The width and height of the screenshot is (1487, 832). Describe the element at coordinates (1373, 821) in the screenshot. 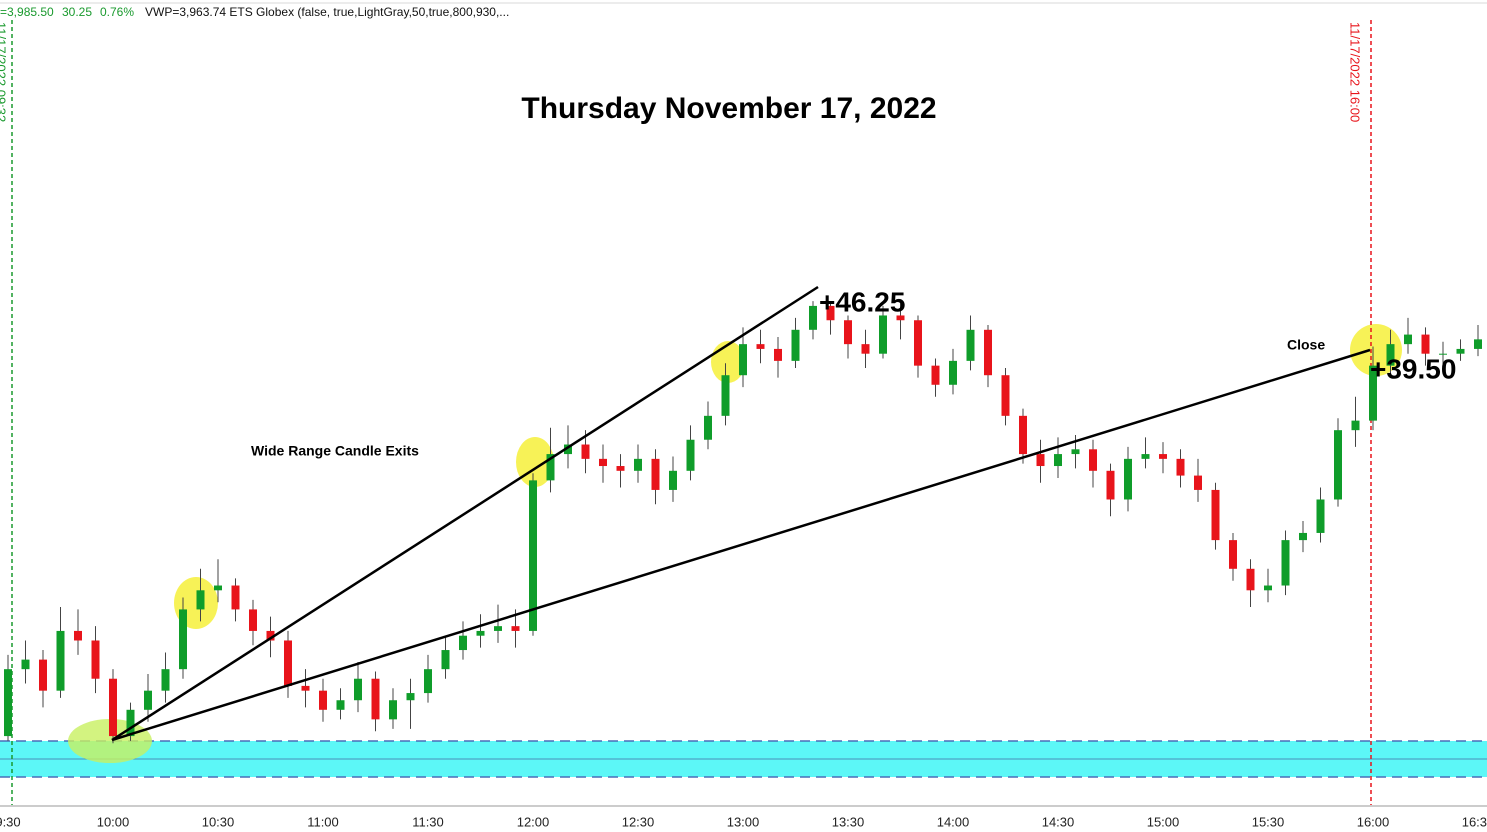

I see `x-tick-label: 16:00` at that location.